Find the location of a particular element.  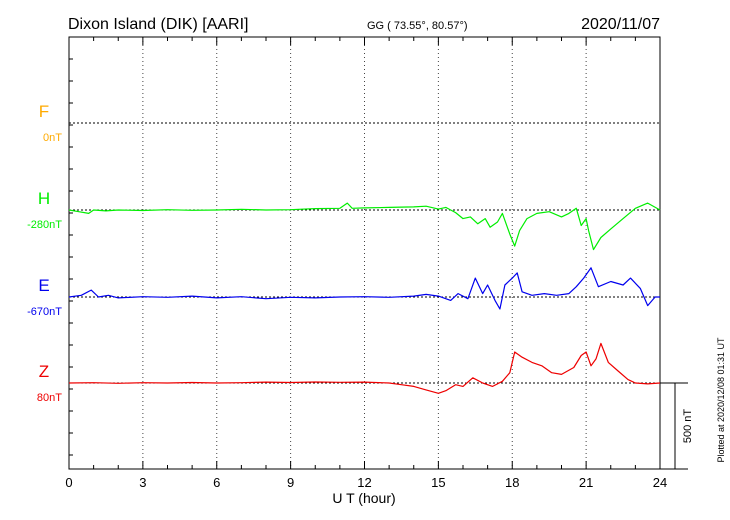

x-axis-label: U T (hour) is located at coordinates (363, 498).